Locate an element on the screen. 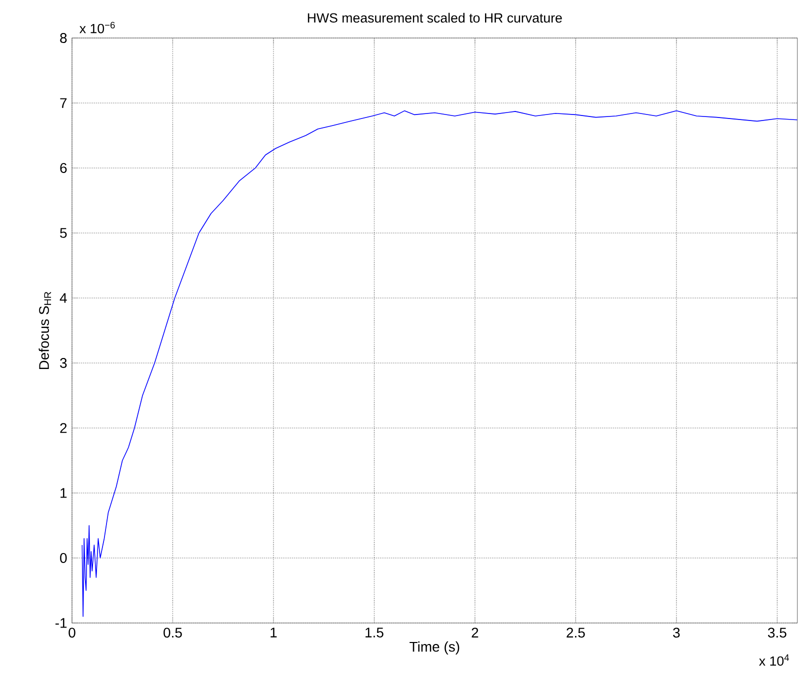 The image size is (801, 677). x-tick-label: 0.5 is located at coordinates (173, 633).